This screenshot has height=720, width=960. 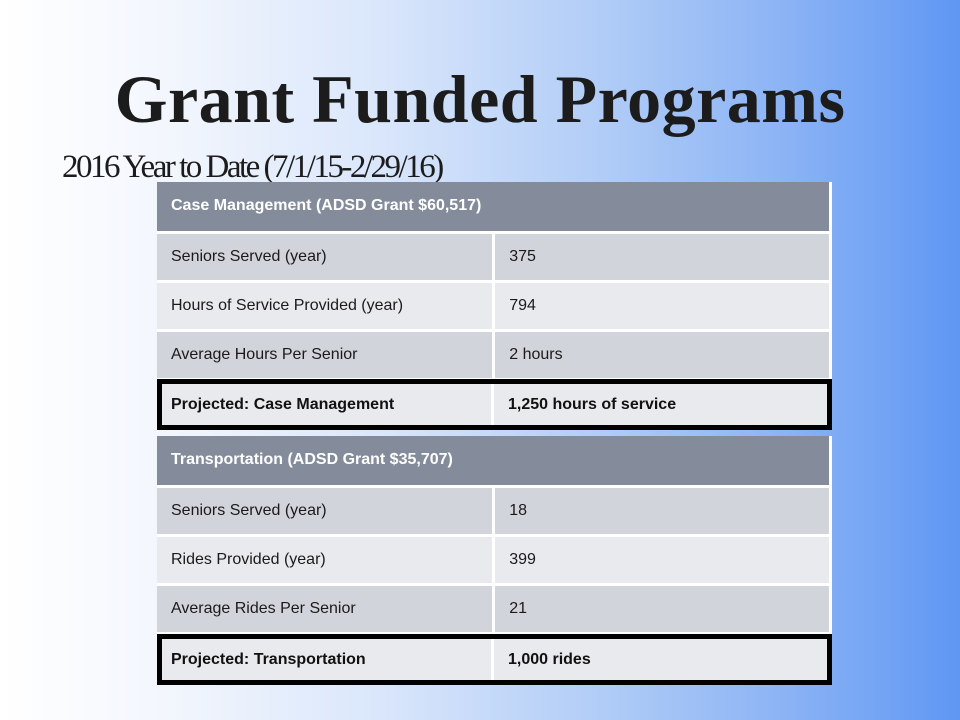 I want to click on table-row: Average Rides Per Senior 21, so click(x=494, y=609).